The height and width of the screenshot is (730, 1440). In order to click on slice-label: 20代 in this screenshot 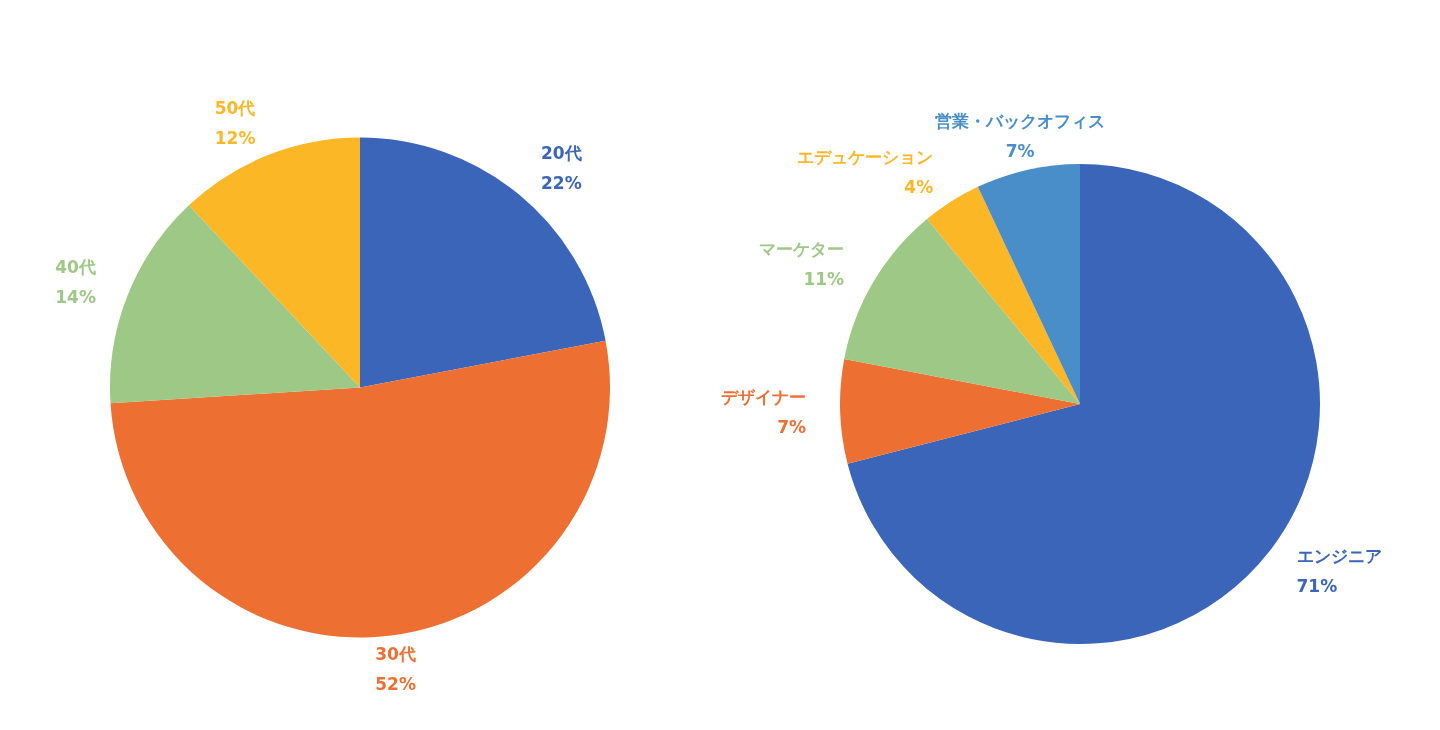, I will do `click(561, 153)`.